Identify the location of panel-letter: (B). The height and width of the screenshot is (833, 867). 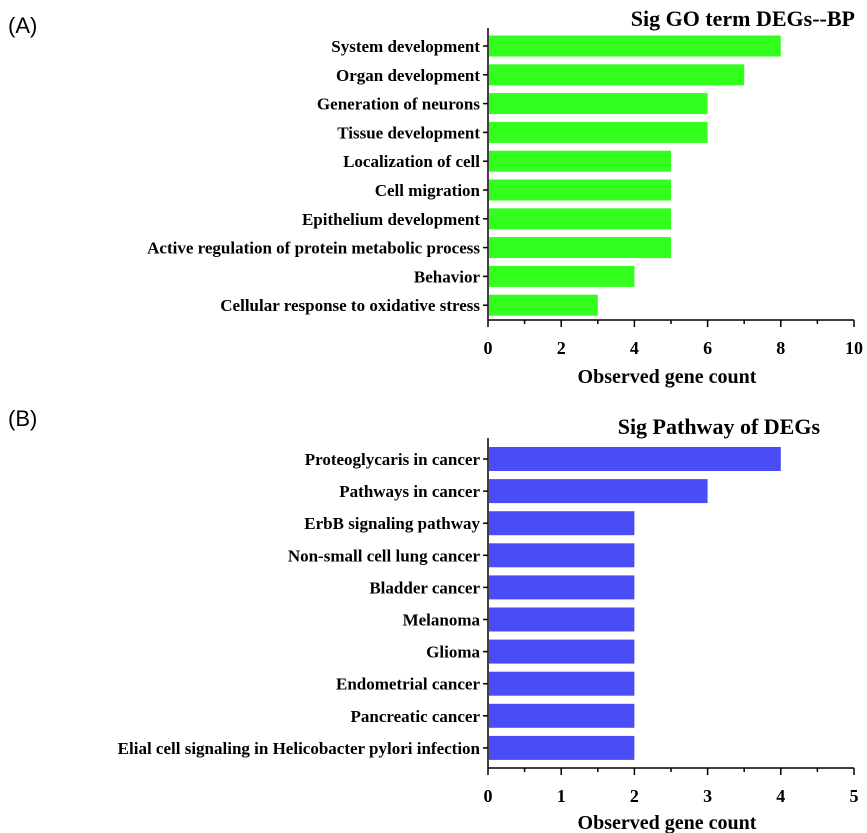
(22, 418).